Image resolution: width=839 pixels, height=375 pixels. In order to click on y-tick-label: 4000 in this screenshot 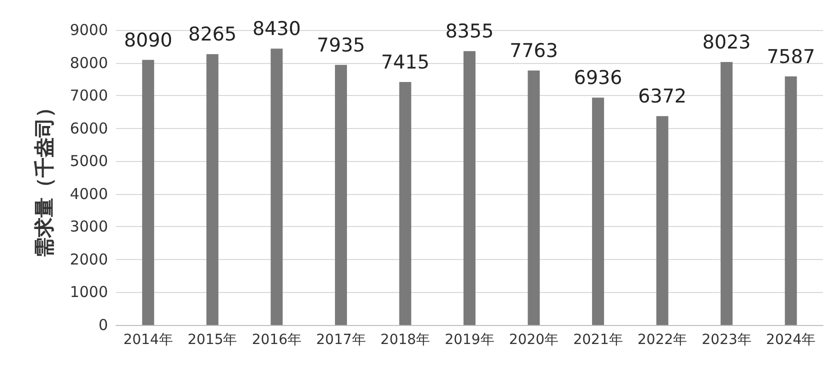, I will do `click(89, 193)`.